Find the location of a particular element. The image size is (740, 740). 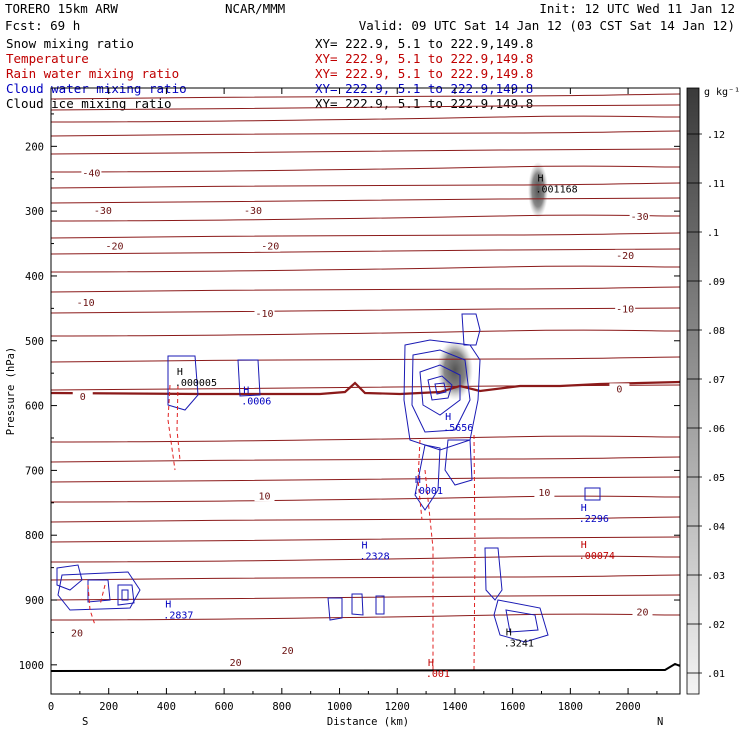

colorbar-label: .06 is located at coordinates (716, 429).